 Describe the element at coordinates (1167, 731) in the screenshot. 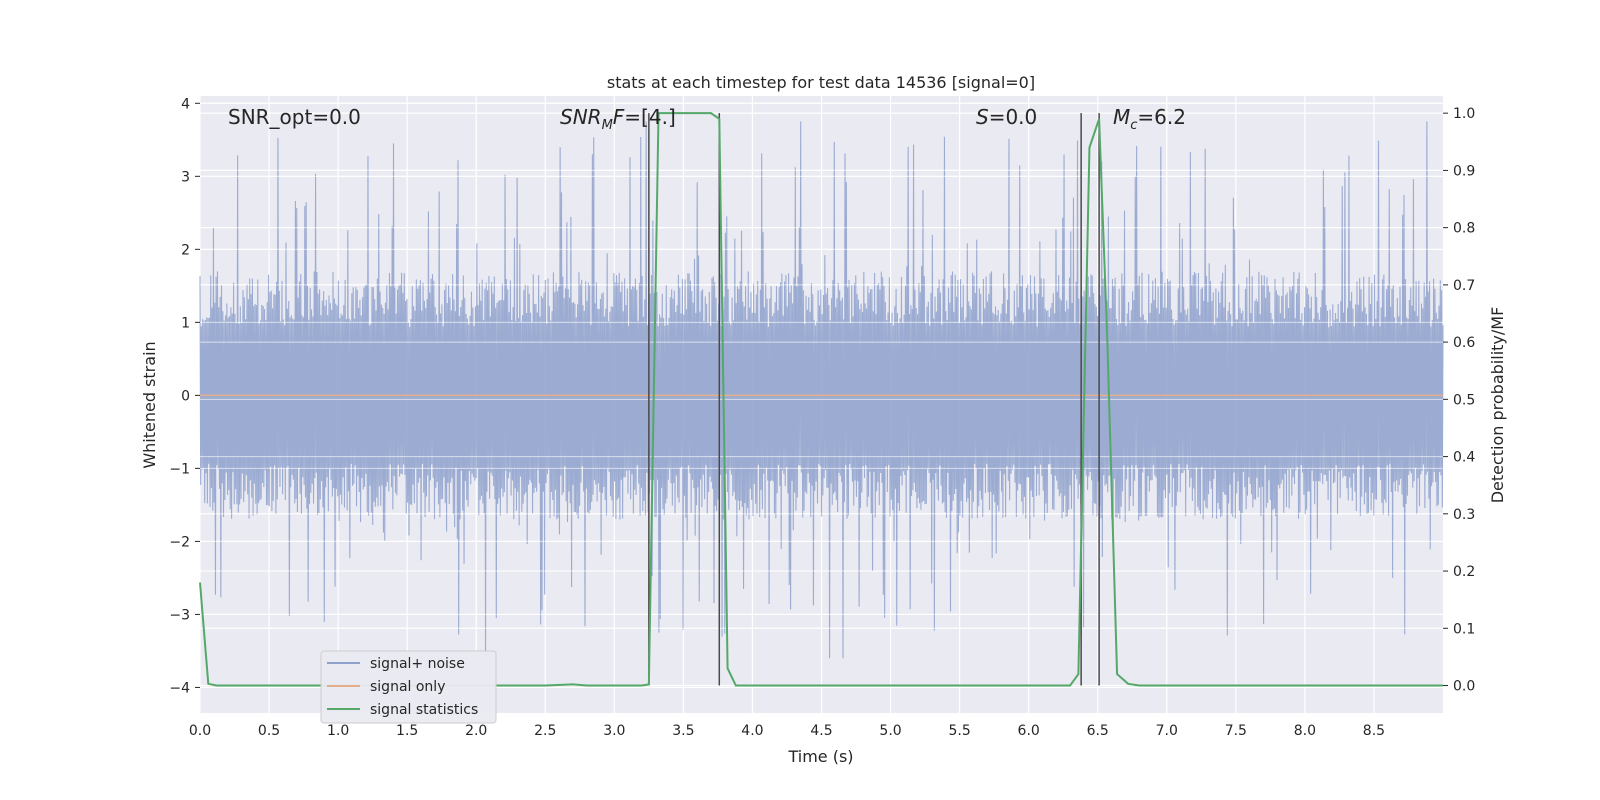

I see `x-tick-label: 7.0` at that location.